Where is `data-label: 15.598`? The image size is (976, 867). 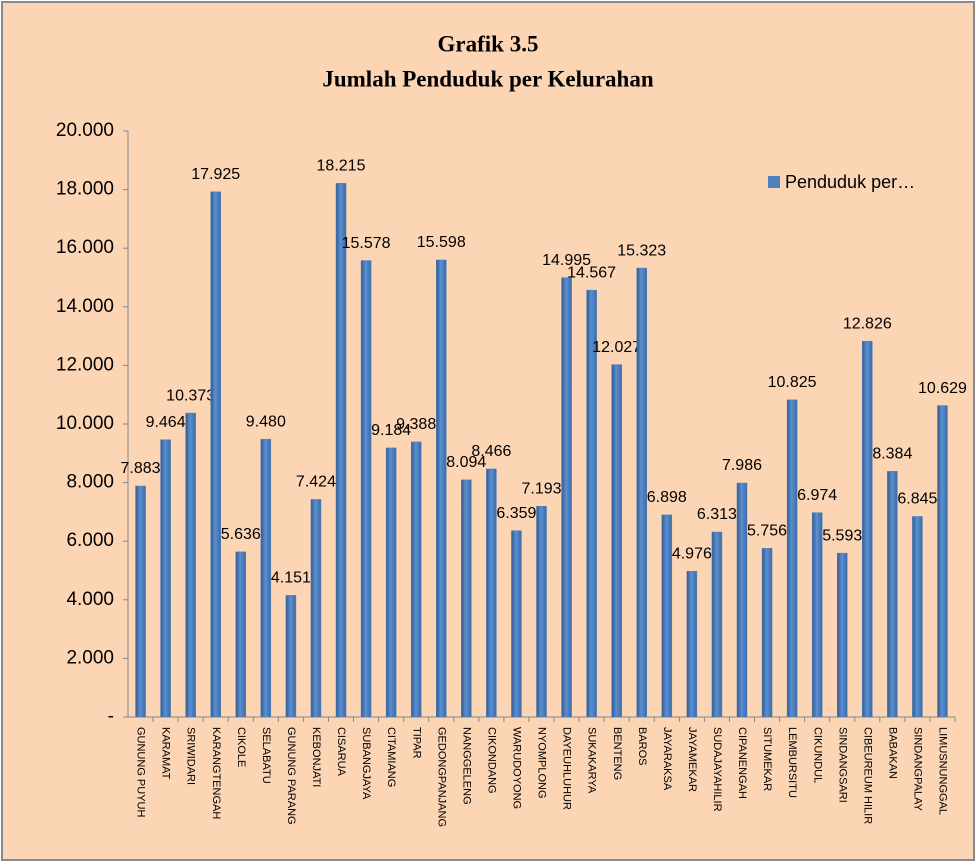
data-label: 15.598 is located at coordinates (441, 242).